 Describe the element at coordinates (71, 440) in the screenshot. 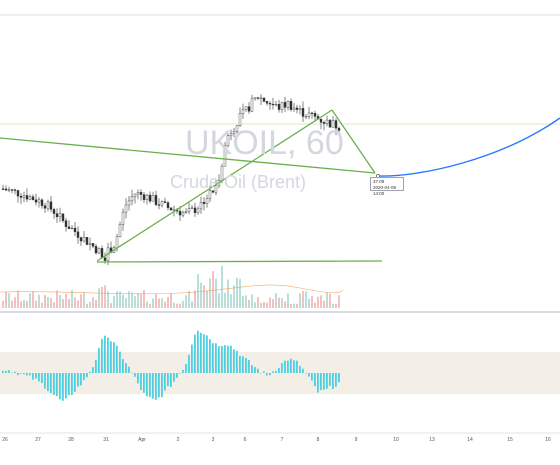

I see `time-tick-label: 28` at that location.